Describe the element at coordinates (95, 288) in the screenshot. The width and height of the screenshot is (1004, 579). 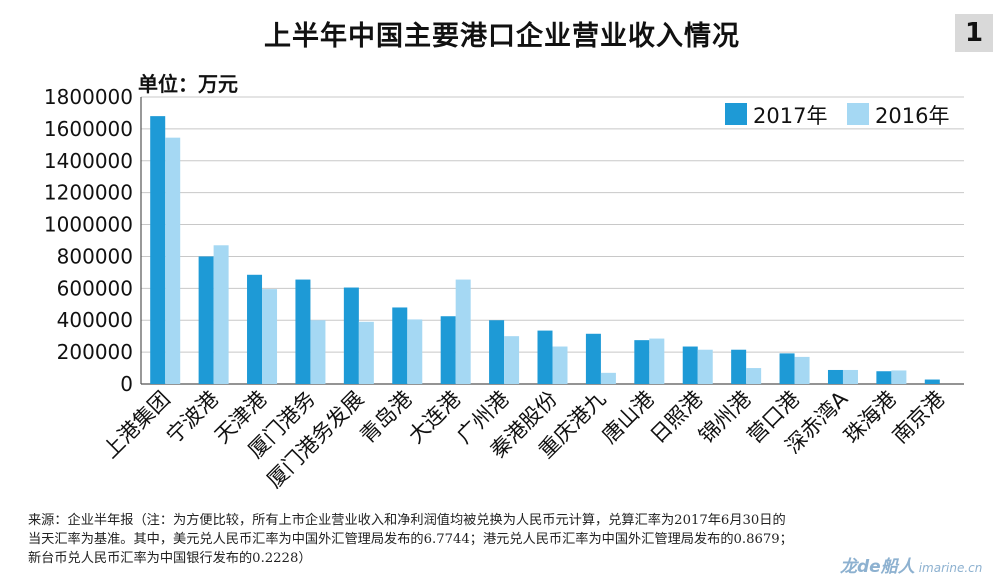
I see `y-tick-label: 600000` at that location.